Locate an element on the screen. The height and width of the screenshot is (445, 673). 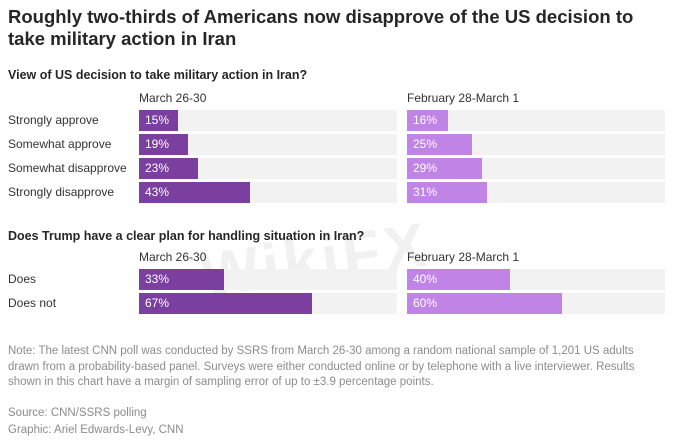
chart2-col-head-left: March 26-30 is located at coordinates (173, 257).